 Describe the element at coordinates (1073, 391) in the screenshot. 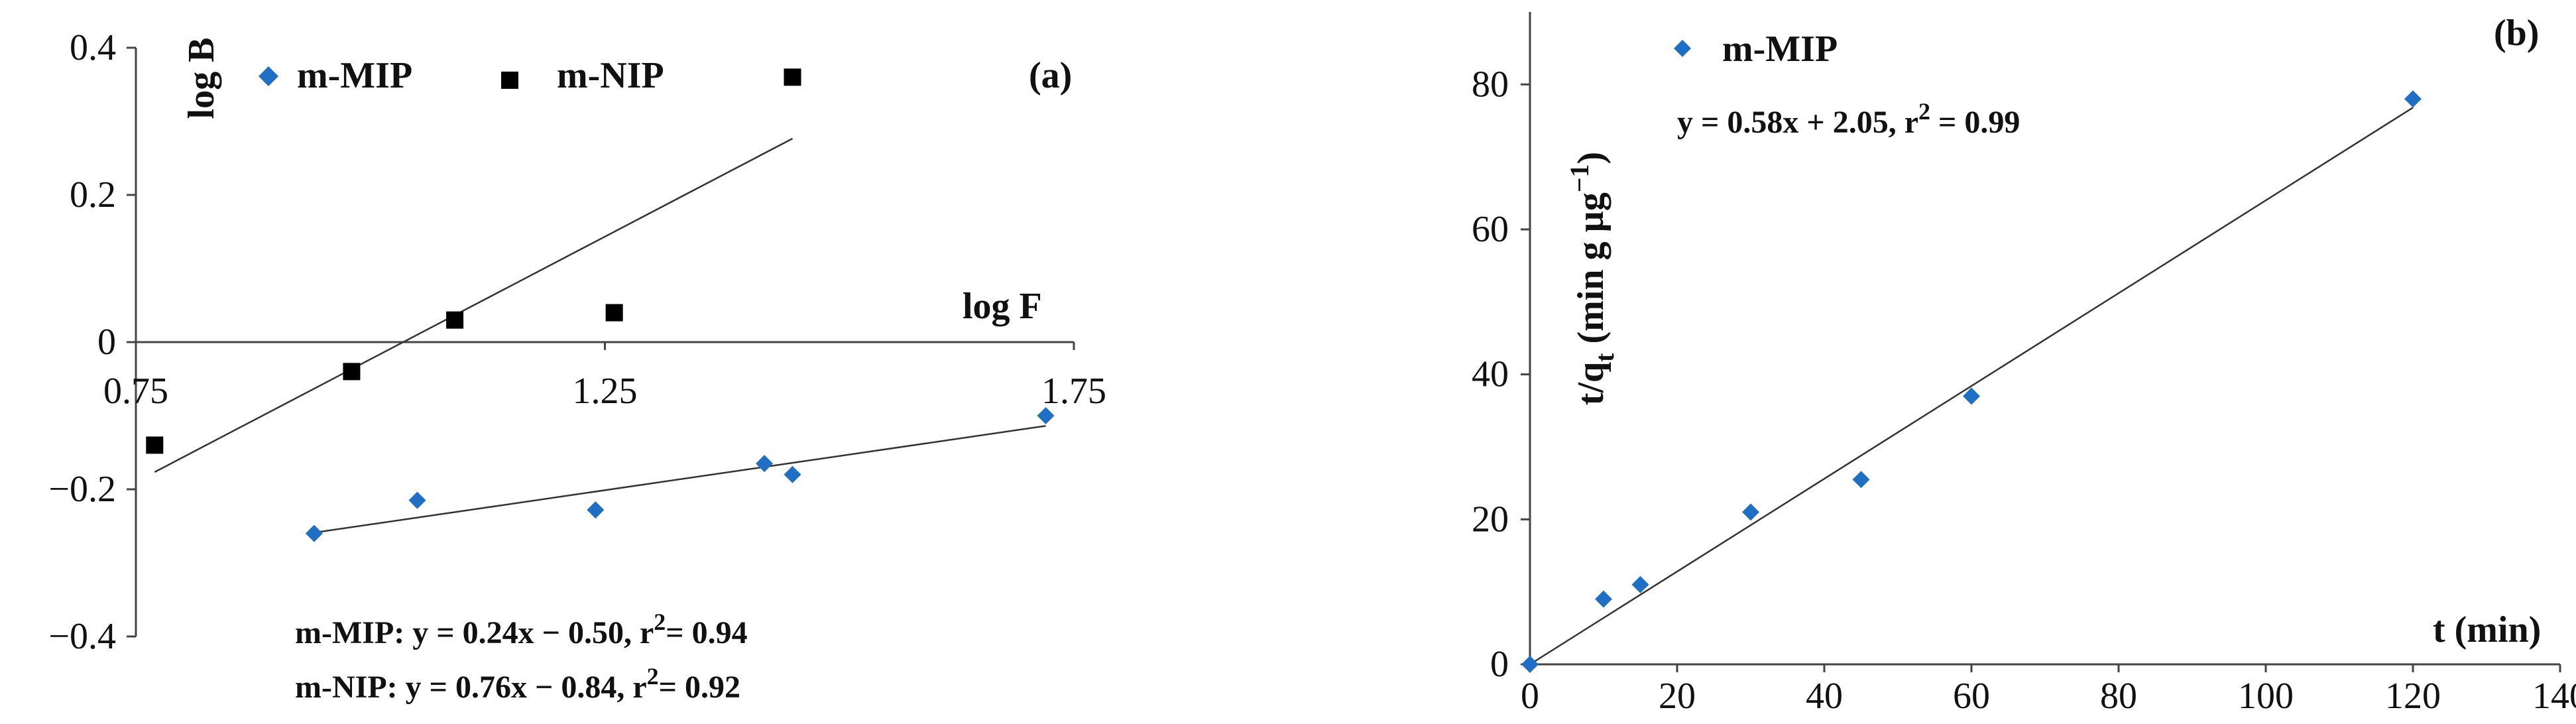

I see `panel-a-x-tick-label: 1.75` at that location.